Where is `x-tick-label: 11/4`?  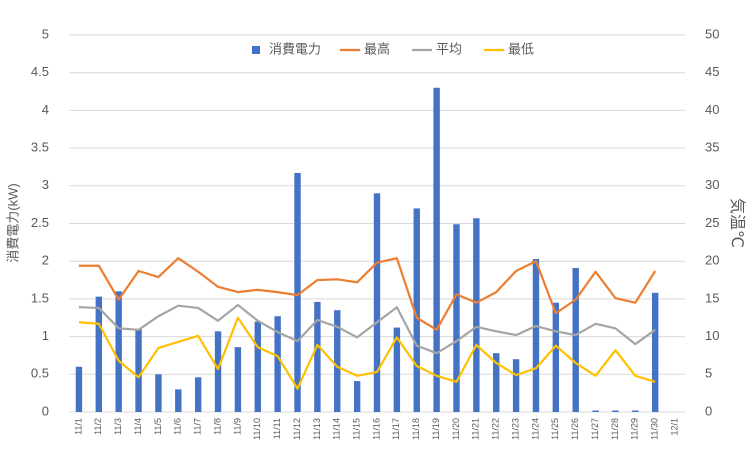 x-tick-label: 11/4 is located at coordinates (138, 426).